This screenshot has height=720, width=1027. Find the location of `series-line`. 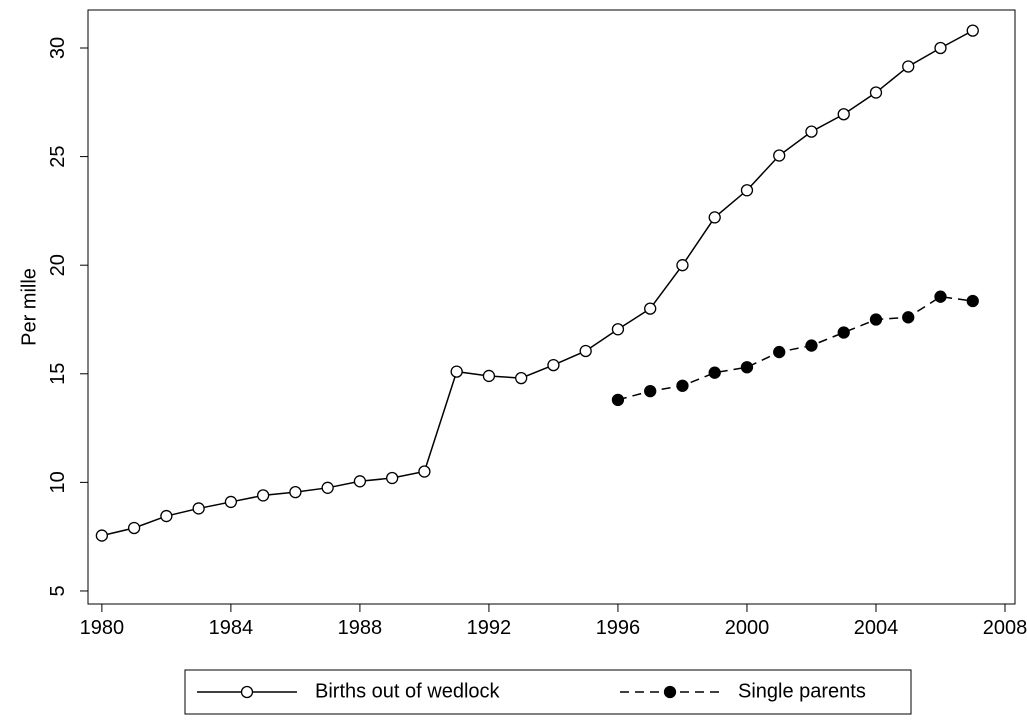

series-line is located at coordinates (795, 348).